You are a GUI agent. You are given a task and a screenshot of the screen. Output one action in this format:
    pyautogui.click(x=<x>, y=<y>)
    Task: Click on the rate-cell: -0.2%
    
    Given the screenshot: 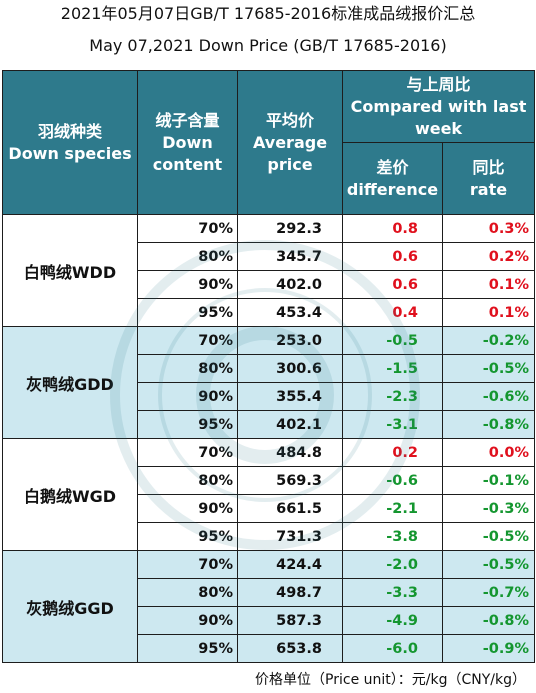 What is the action you would take?
    pyautogui.click(x=488, y=340)
    